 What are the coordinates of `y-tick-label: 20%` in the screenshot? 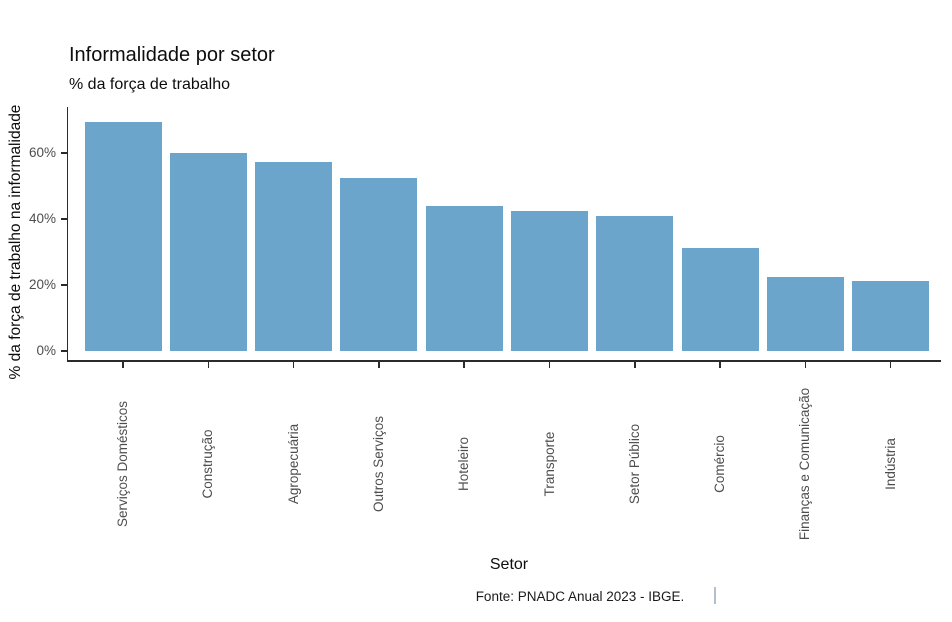 It's located at (42, 284).